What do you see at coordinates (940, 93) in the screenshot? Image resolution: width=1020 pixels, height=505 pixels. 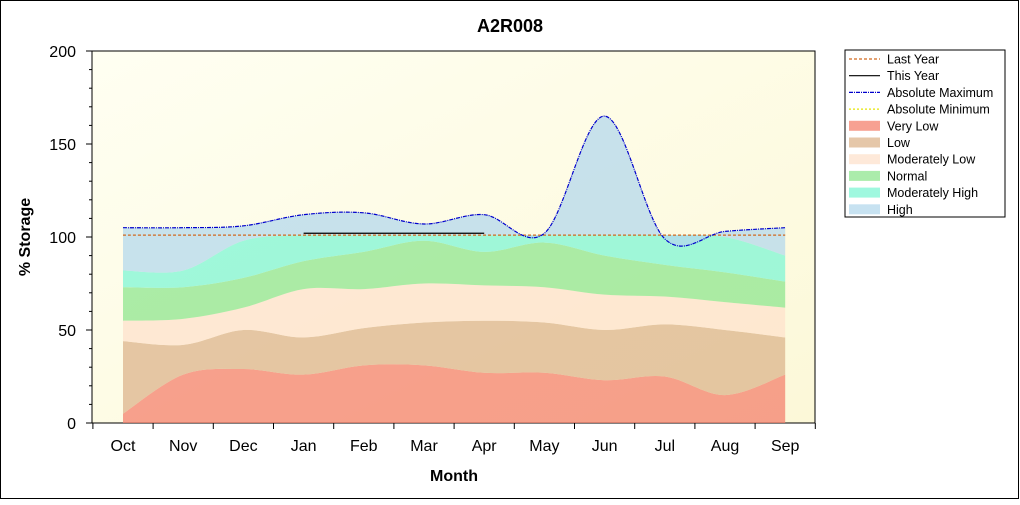 I see `legend-label: Absolute Maximum` at bounding box center [940, 93].